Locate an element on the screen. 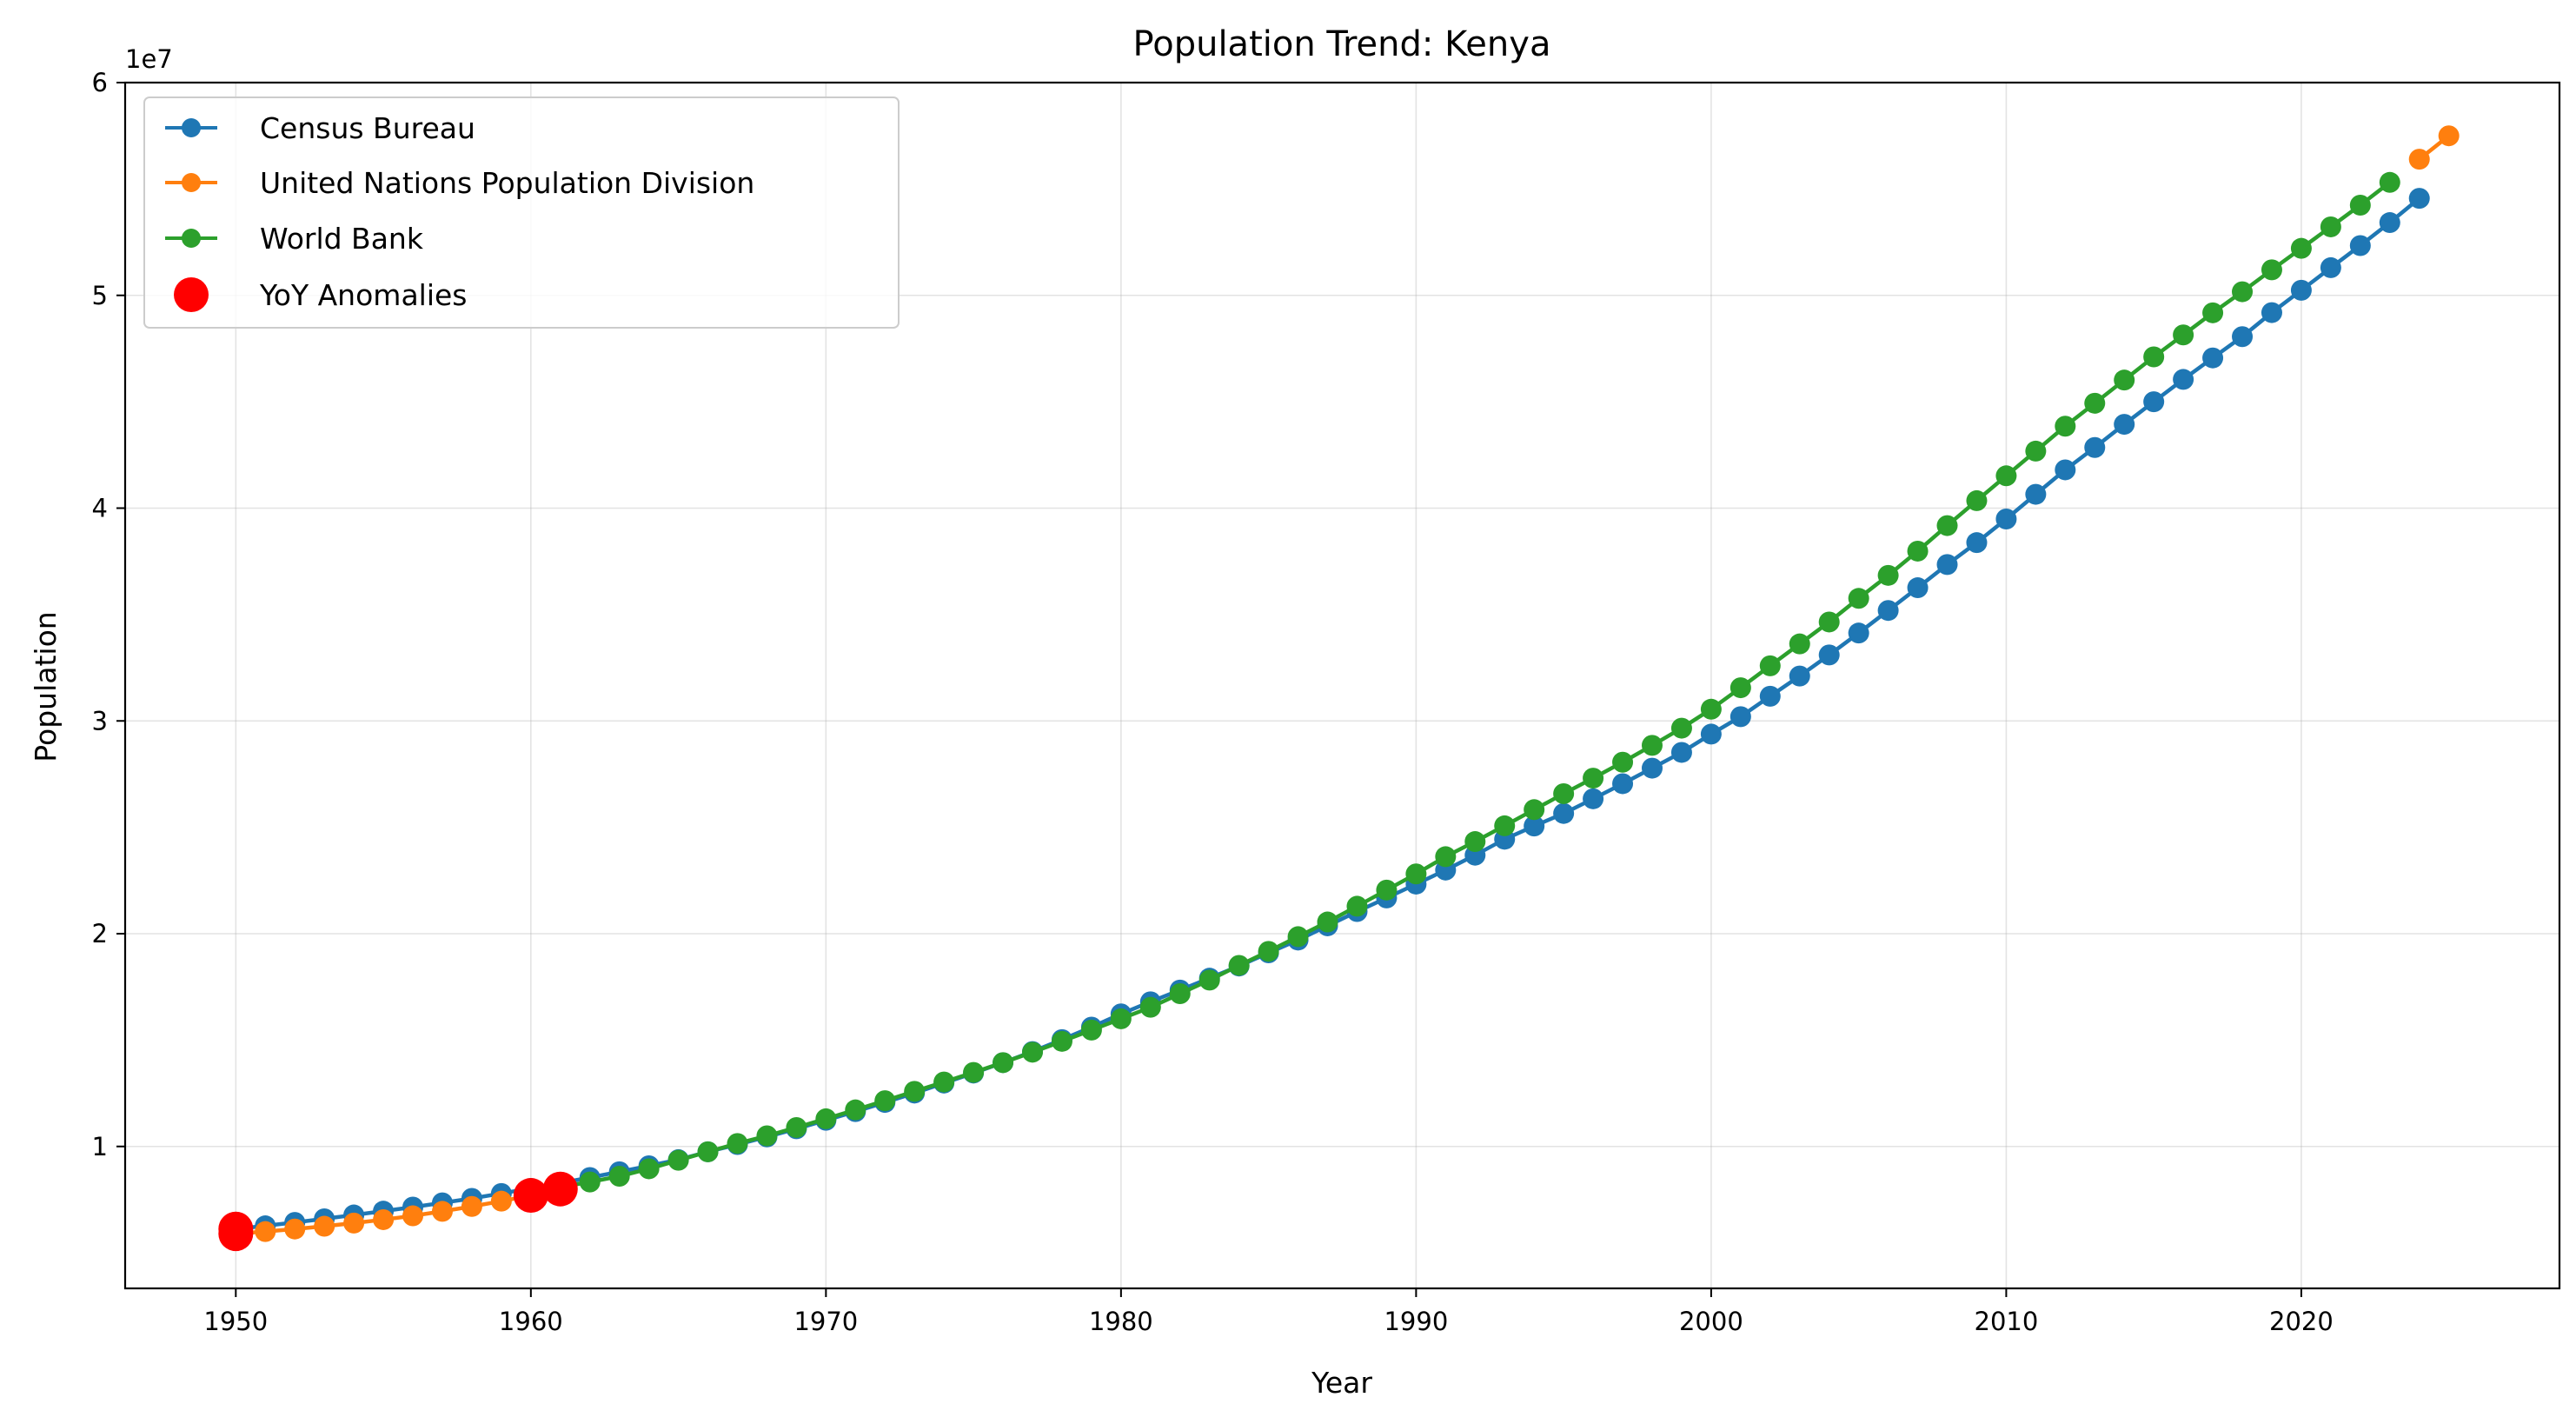  legend-box is located at coordinates (521, 212).